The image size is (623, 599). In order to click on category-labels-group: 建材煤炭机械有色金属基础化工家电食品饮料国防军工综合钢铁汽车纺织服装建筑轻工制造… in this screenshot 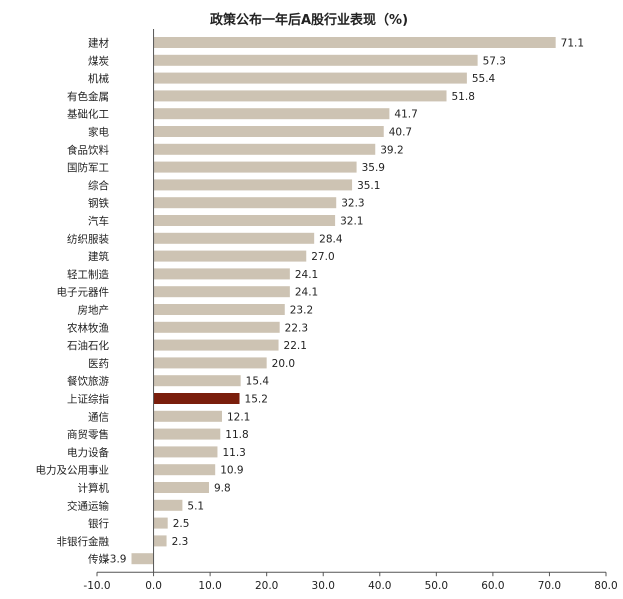, I will do `click(73, 301)`.